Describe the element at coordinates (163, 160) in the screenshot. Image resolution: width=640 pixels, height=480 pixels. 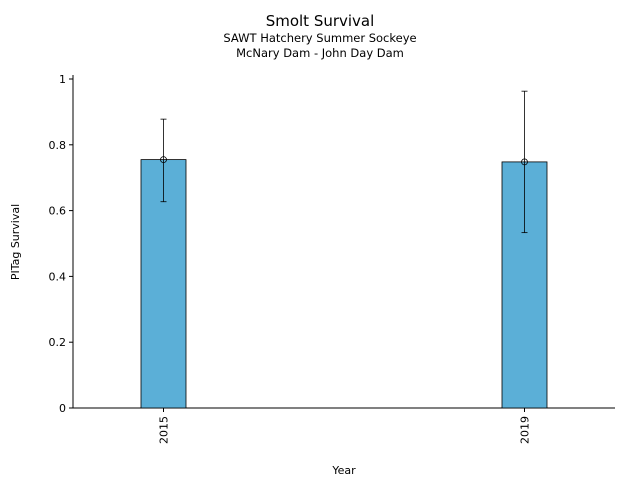
I see `point-marker-2015` at that location.